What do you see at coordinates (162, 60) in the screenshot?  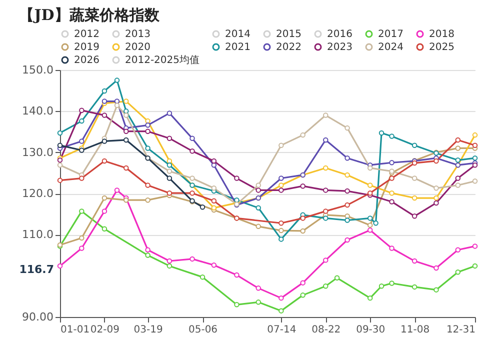 I see `legend-label: 2012-2025均值` at bounding box center [162, 60].